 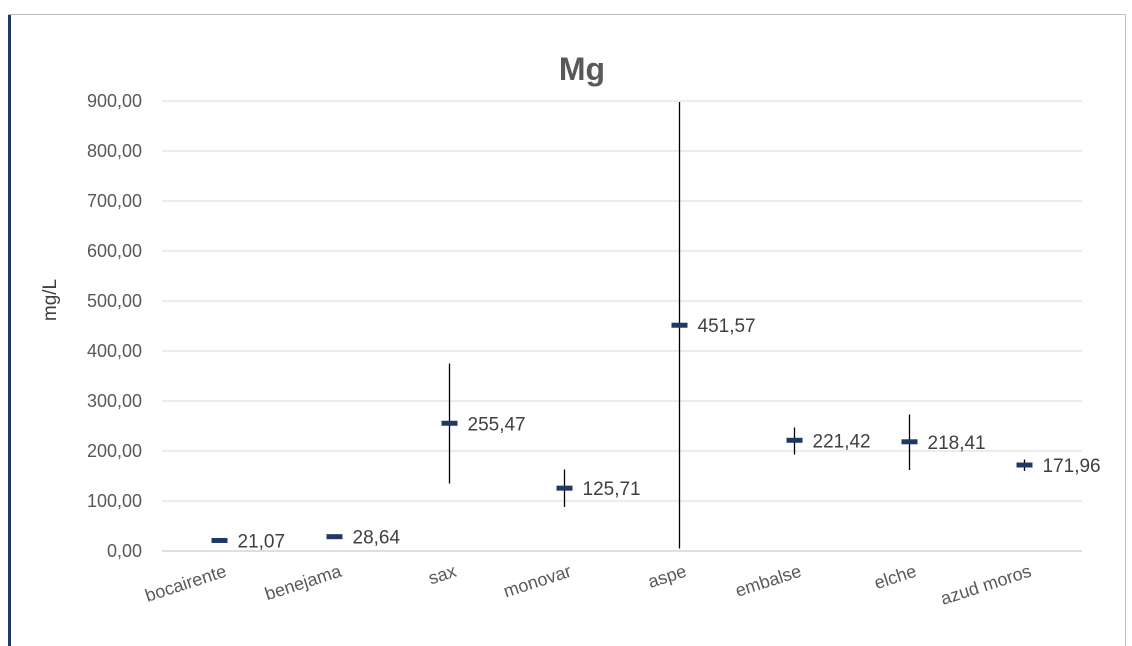 What do you see at coordinates (537, 581) in the screenshot?
I see `x-tick-label: monovar` at bounding box center [537, 581].